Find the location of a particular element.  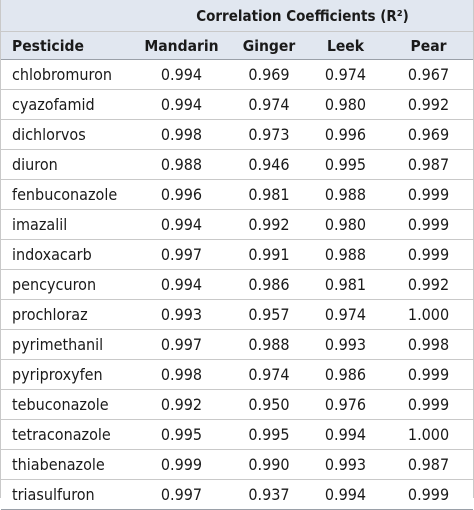

group-header-row: Correlation Coefficients (R²) is located at coordinates (237, 16).